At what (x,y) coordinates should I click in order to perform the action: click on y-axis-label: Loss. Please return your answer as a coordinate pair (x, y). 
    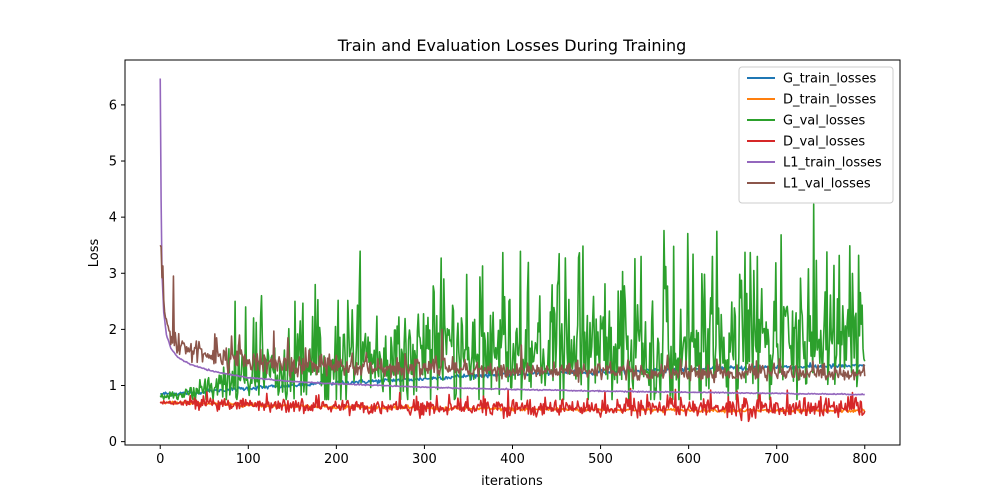
    Looking at the image, I should click on (94, 253).